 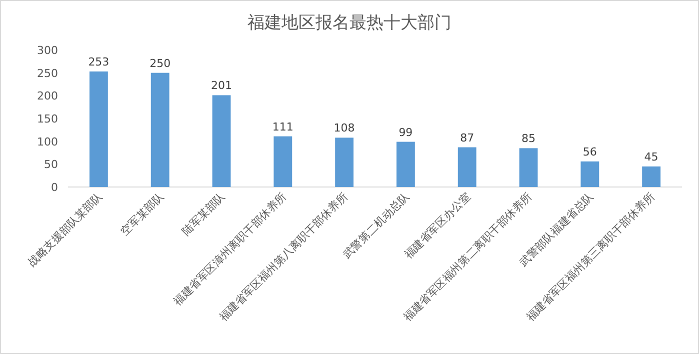 I want to click on data-label: 85, so click(x=529, y=139).